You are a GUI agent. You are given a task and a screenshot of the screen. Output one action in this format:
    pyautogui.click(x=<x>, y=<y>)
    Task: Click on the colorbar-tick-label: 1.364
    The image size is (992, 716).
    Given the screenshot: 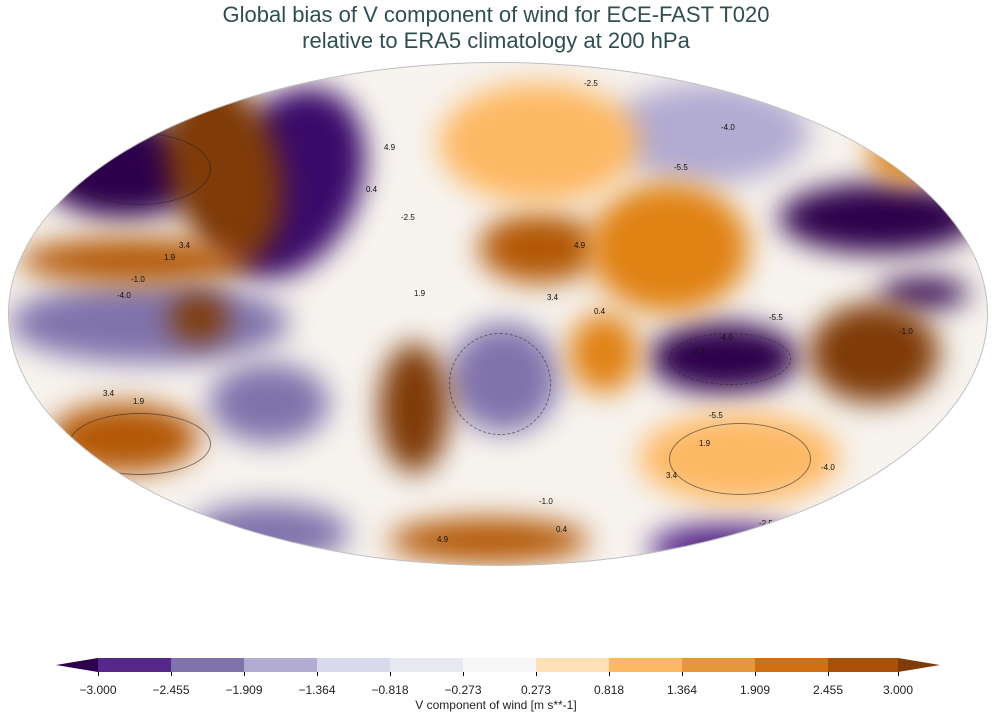 What is the action you would take?
    pyautogui.click(x=682, y=690)
    